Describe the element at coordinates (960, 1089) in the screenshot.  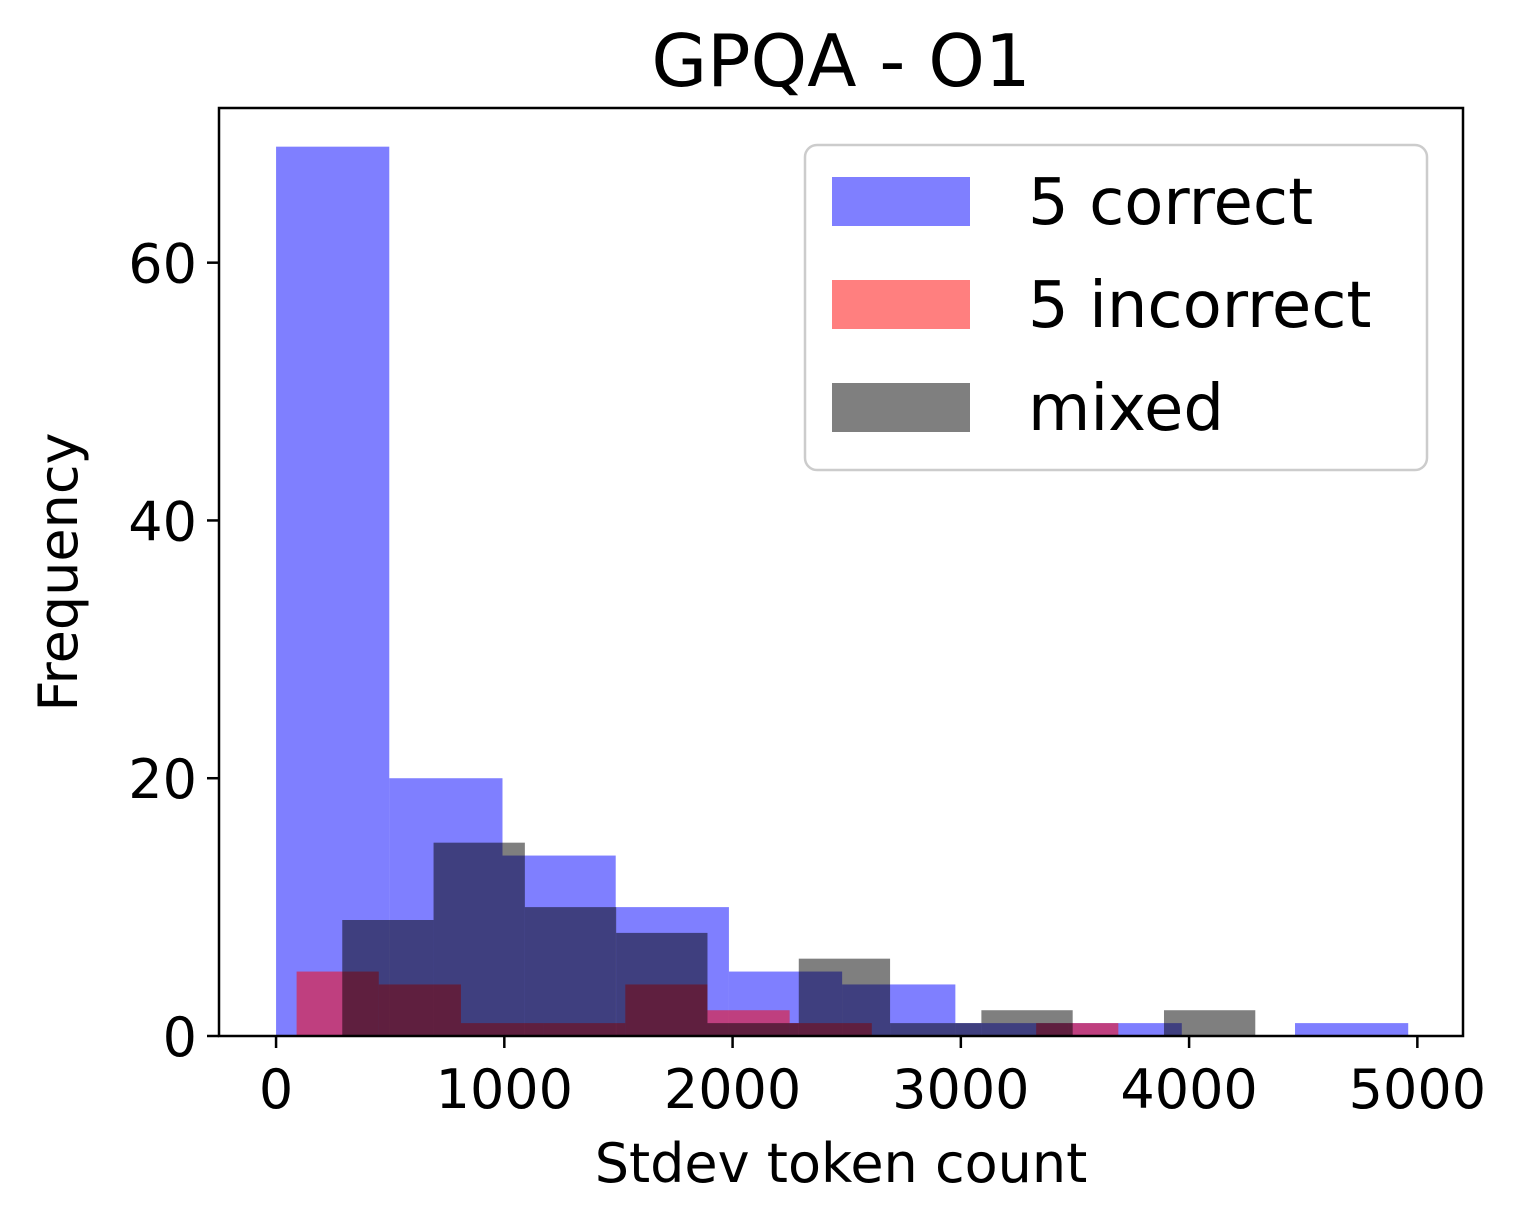
I see `x-tick-label: 3000` at that location.